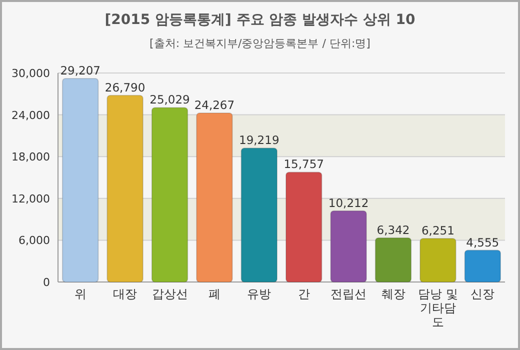  I want to click on data-label: 6,251, so click(437, 230).